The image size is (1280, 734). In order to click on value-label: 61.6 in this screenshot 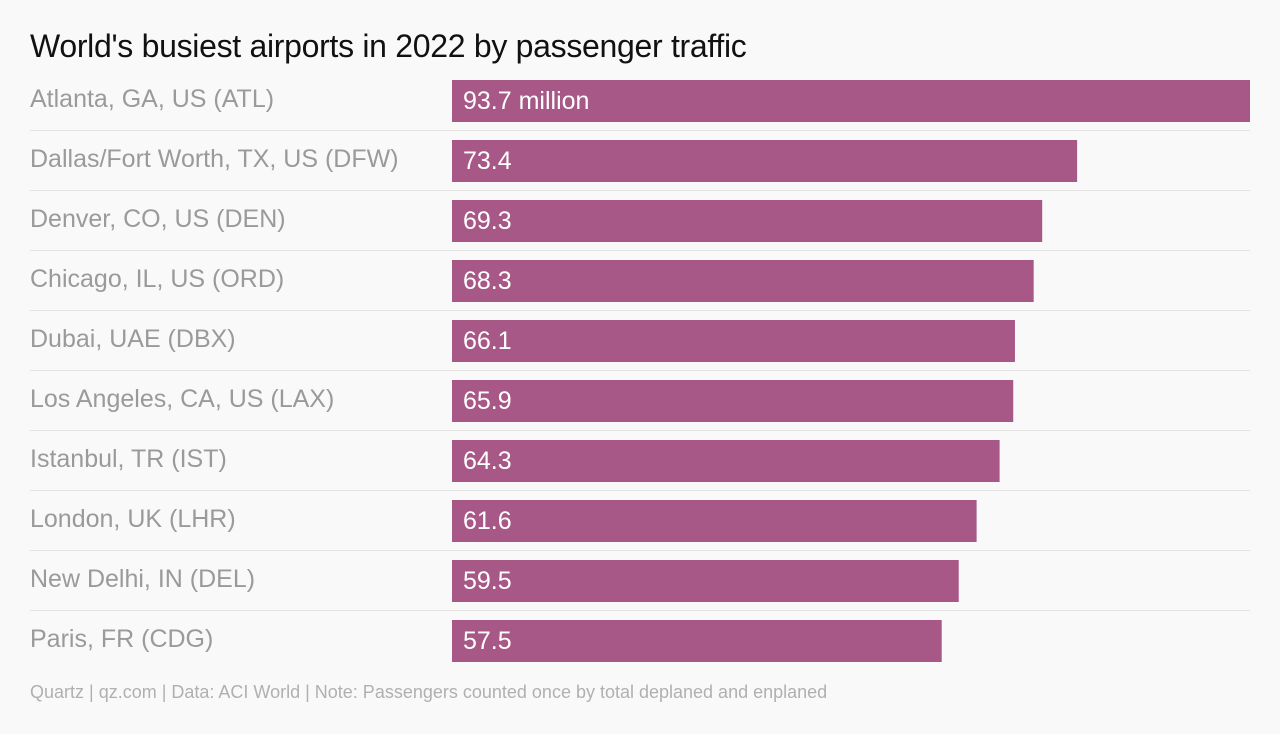, I will do `click(487, 521)`.